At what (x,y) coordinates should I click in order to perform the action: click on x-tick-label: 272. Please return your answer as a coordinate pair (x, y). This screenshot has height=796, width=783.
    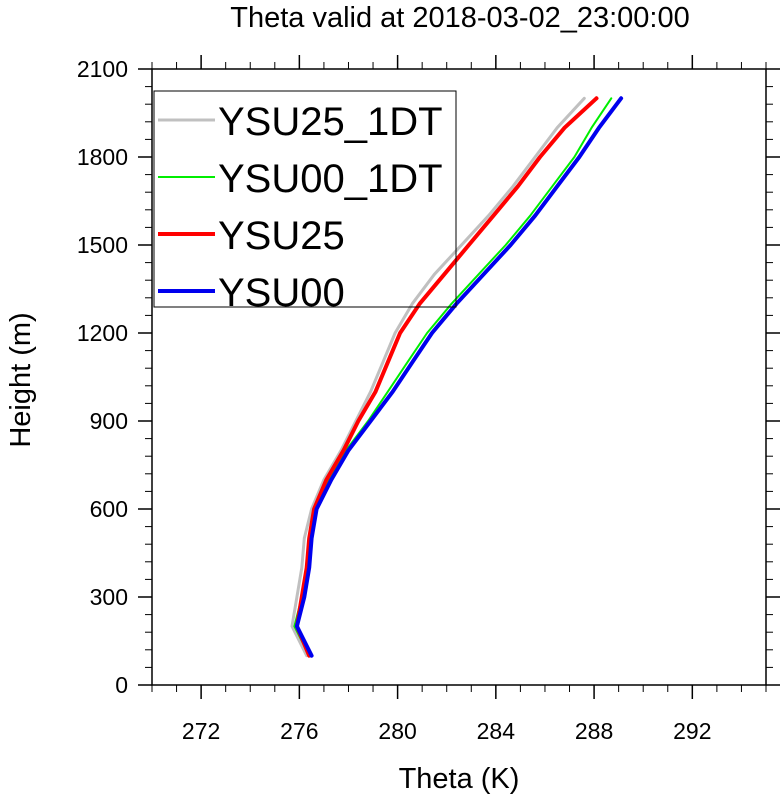
    Looking at the image, I should click on (201, 731).